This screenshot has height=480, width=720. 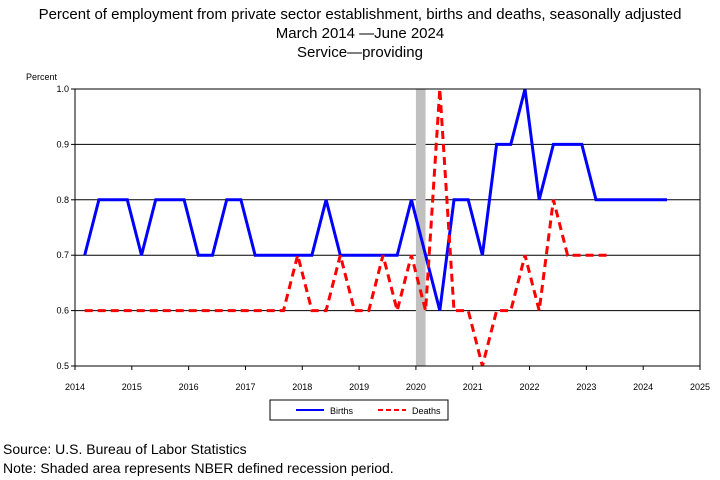 What do you see at coordinates (302, 387) in the screenshot?
I see `x-tick-label: 2018` at bounding box center [302, 387].